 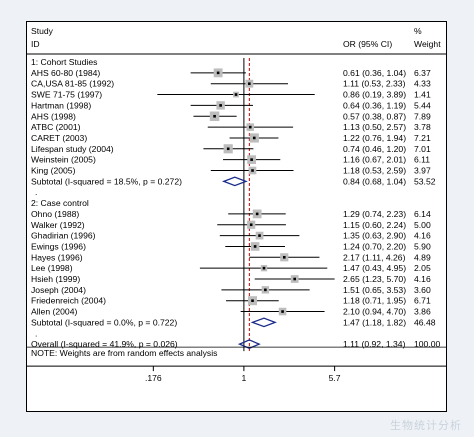 What do you see at coordinates (72, 84) in the screenshot?
I see `study-label: CA,USA 81-85 (1992)` at bounding box center [72, 84].